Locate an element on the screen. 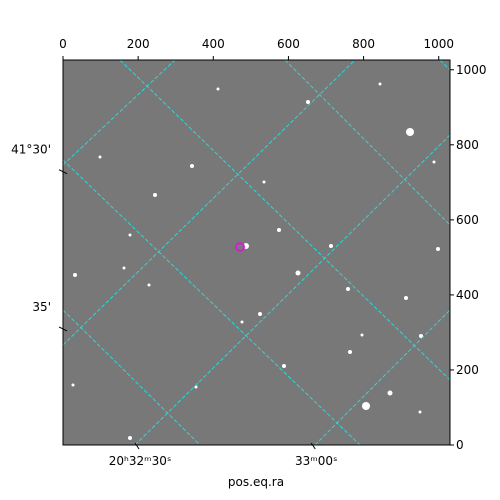 The width and height of the screenshot is (500, 500). right-tick-label: 200 is located at coordinates (467, 370).